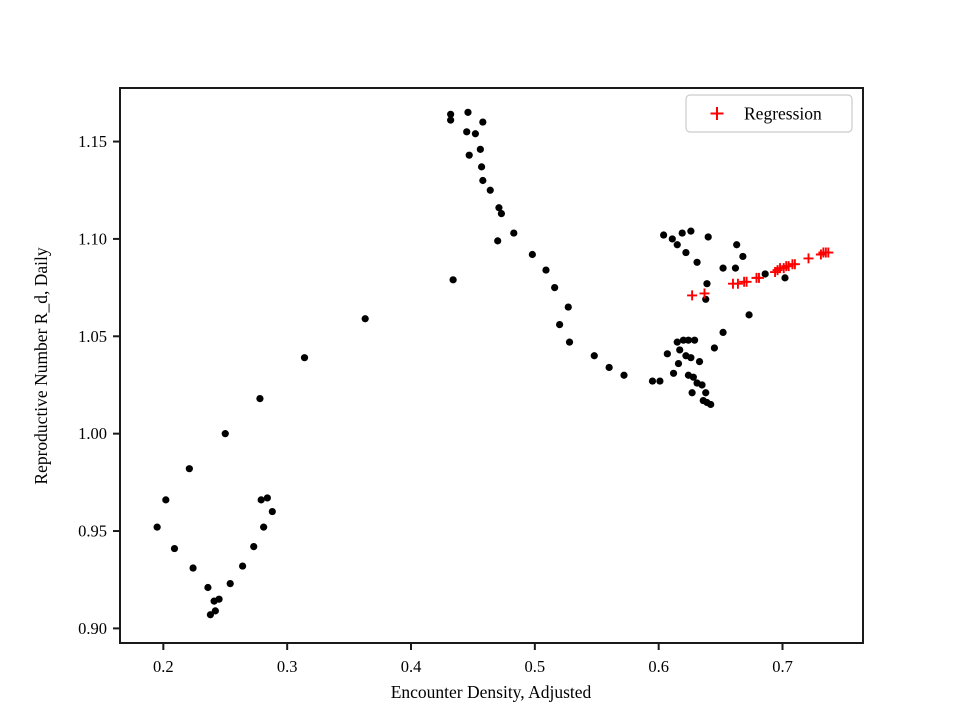 Image resolution: width=960 pixels, height=720 pixels. I want to click on y-axis-ticks: 0.90 0.95 1.00 1.05 1.10 1.15, so click(99, 385).